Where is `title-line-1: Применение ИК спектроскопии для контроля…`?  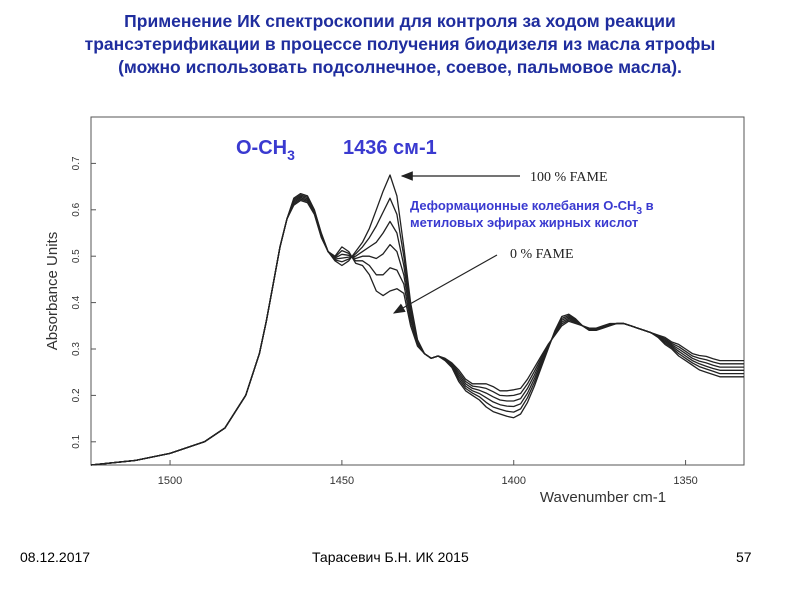 title-line-1: Применение ИК спектроскопии для контроля… is located at coordinates (400, 21).